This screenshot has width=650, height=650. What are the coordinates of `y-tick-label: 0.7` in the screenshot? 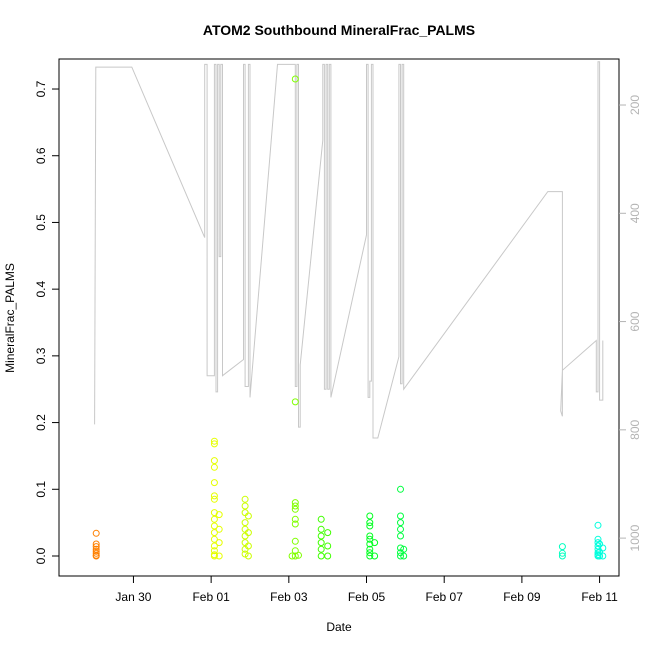 It's located at (41, 88).